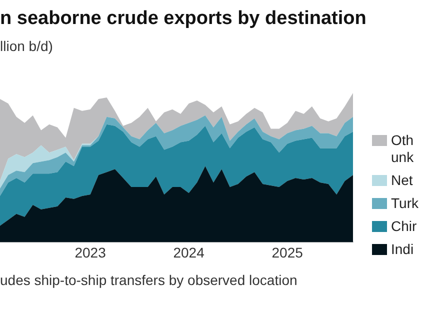 This screenshot has width=422, height=320. I want to click on legend-label: Chir, so click(404, 226).